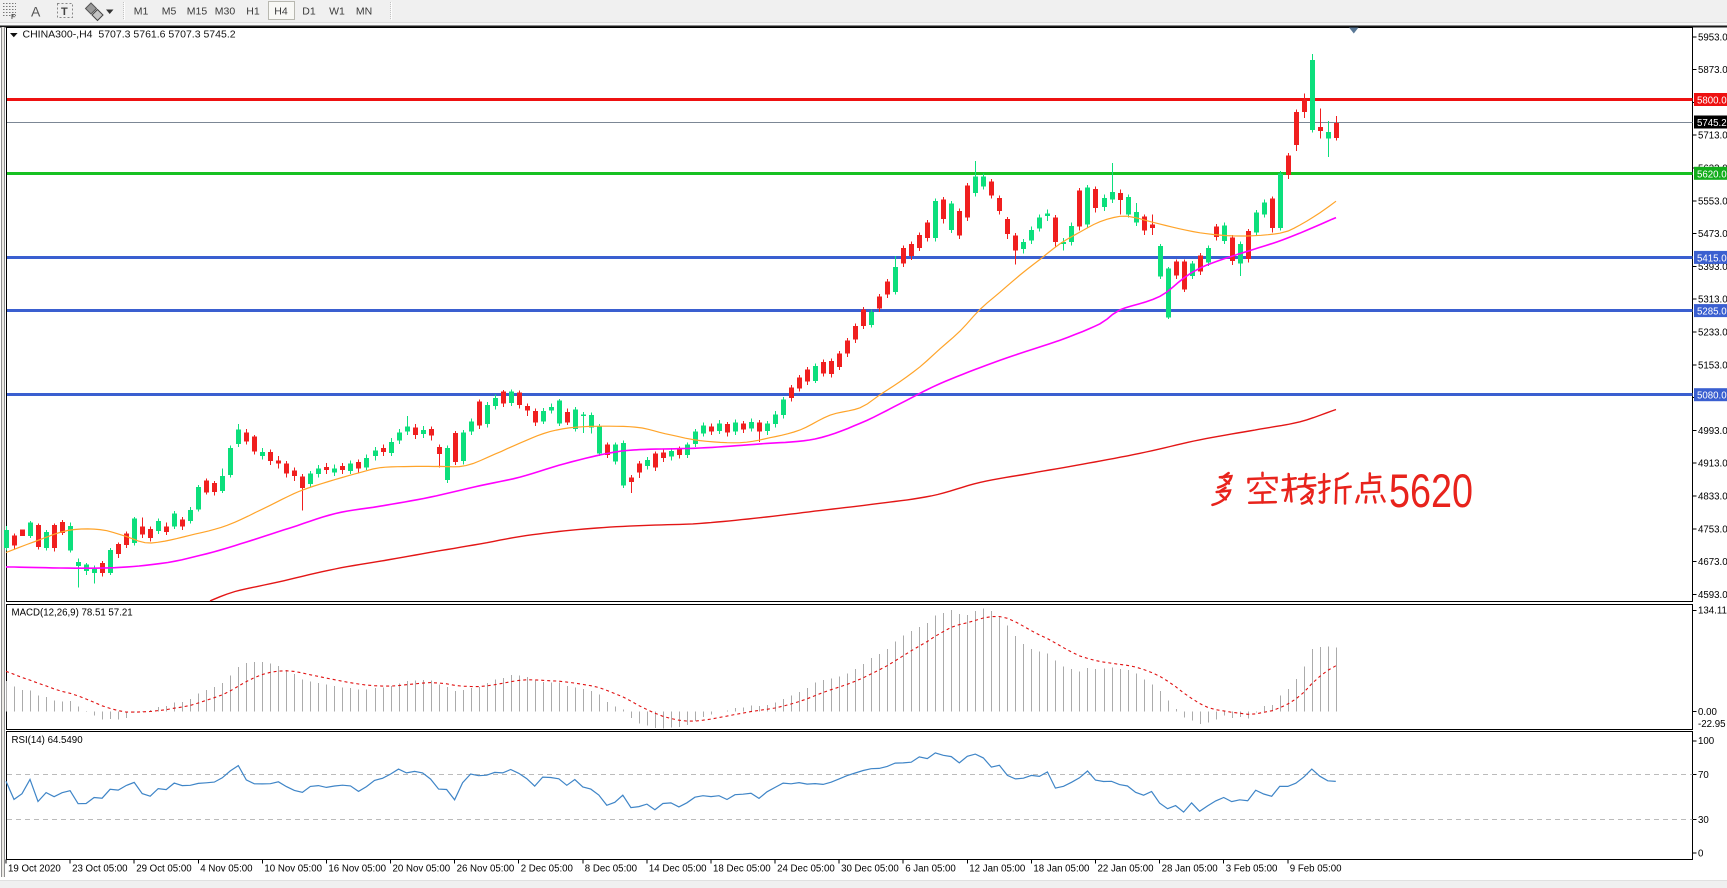 This screenshot has width=1727, height=888. What do you see at coordinates (72, 613) in the screenshot?
I see `svg-text: MACD(12,26,9) 78.51 57.21` at bounding box center [72, 613].